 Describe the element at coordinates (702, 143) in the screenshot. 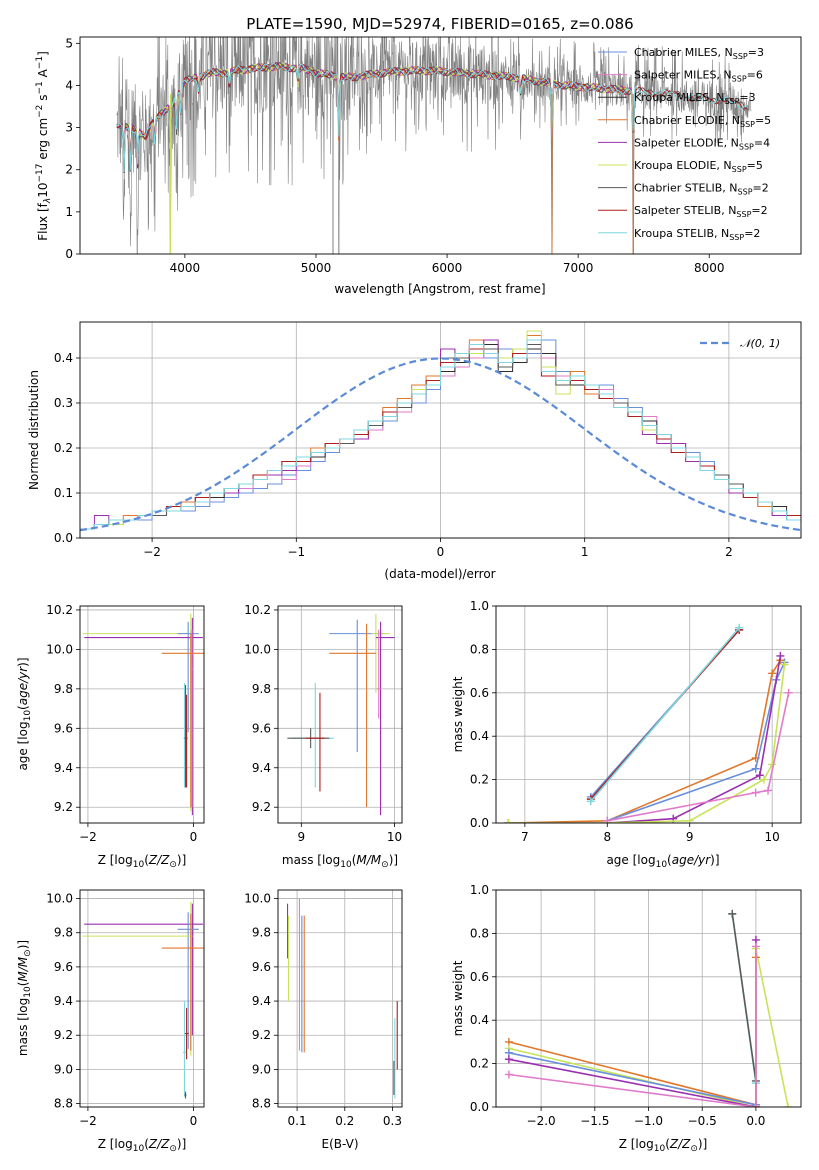

I see `legend-entry: Salpeter ELODIE, NSSP=4` at that location.